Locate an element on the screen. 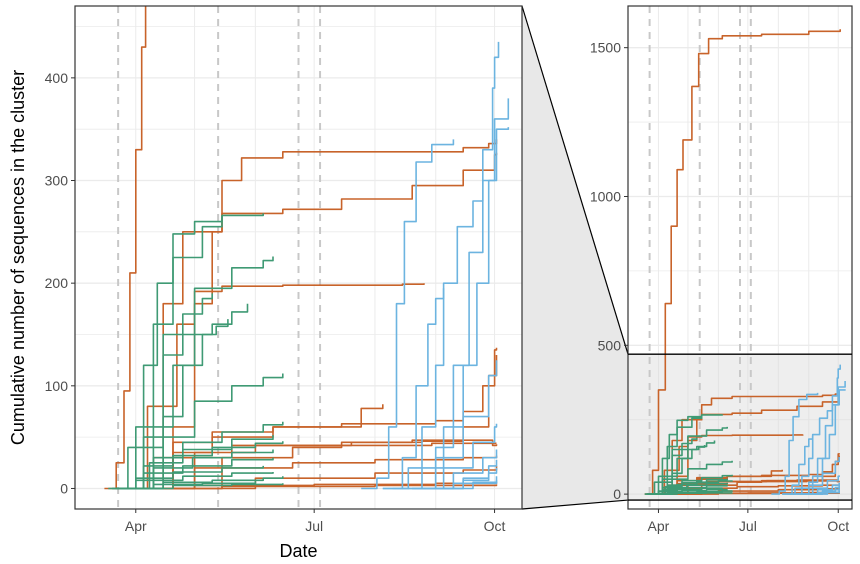  x-axis-title: Date is located at coordinates (298, 551).